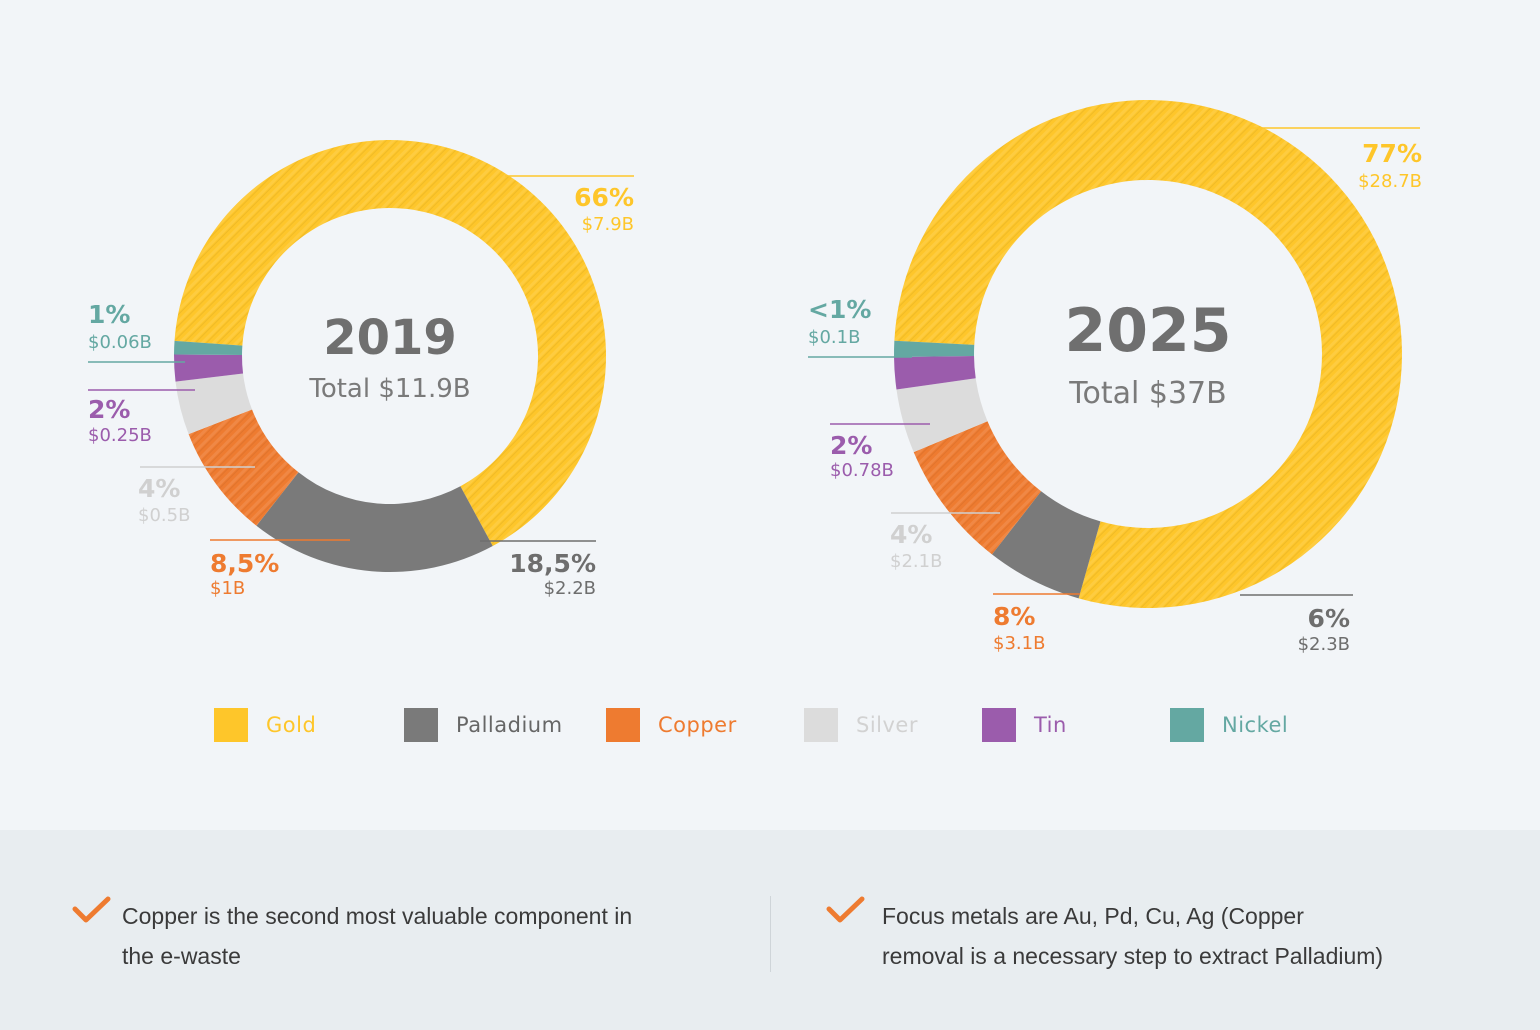 The height and width of the screenshot is (1030, 1540). What do you see at coordinates (1014, 616) in the screenshot?
I see `pct-label-copper: 8%` at bounding box center [1014, 616].